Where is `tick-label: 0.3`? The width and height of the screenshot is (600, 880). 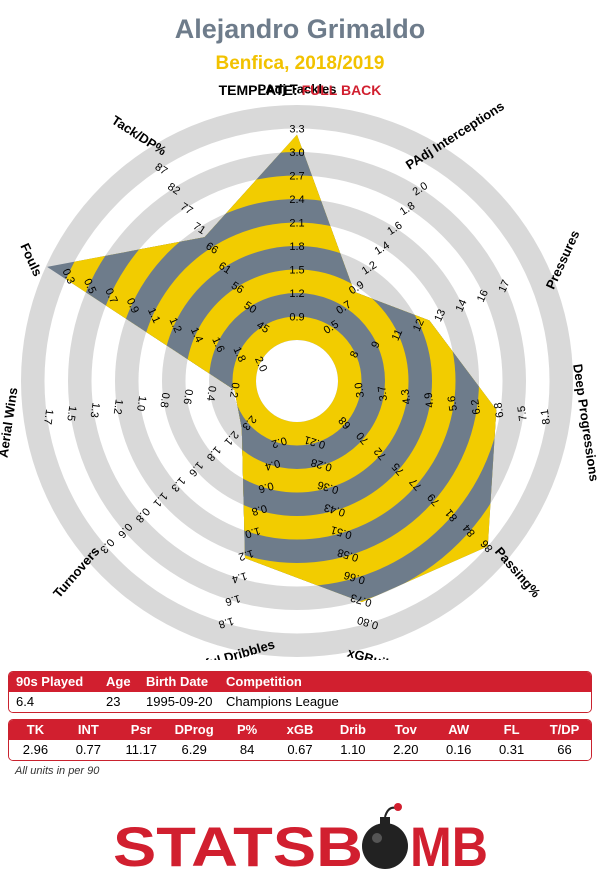
tick-label: 0.3 is located at coordinates (68, 276).